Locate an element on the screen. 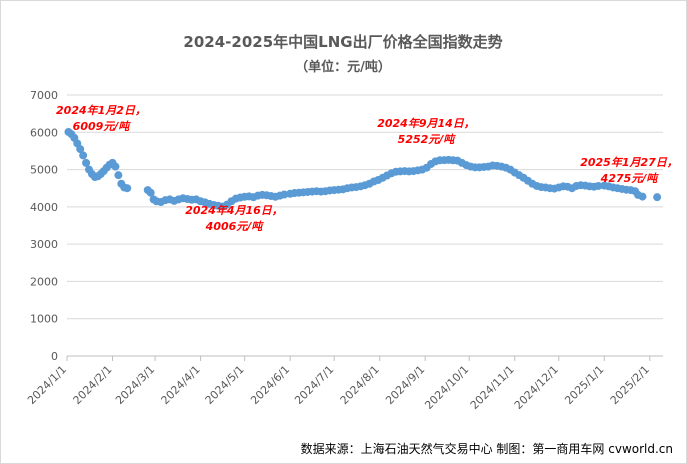 Image resolution: width=687 pixels, height=464 pixels. annotation-label: 2024年4月16日， is located at coordinates (234, 210).